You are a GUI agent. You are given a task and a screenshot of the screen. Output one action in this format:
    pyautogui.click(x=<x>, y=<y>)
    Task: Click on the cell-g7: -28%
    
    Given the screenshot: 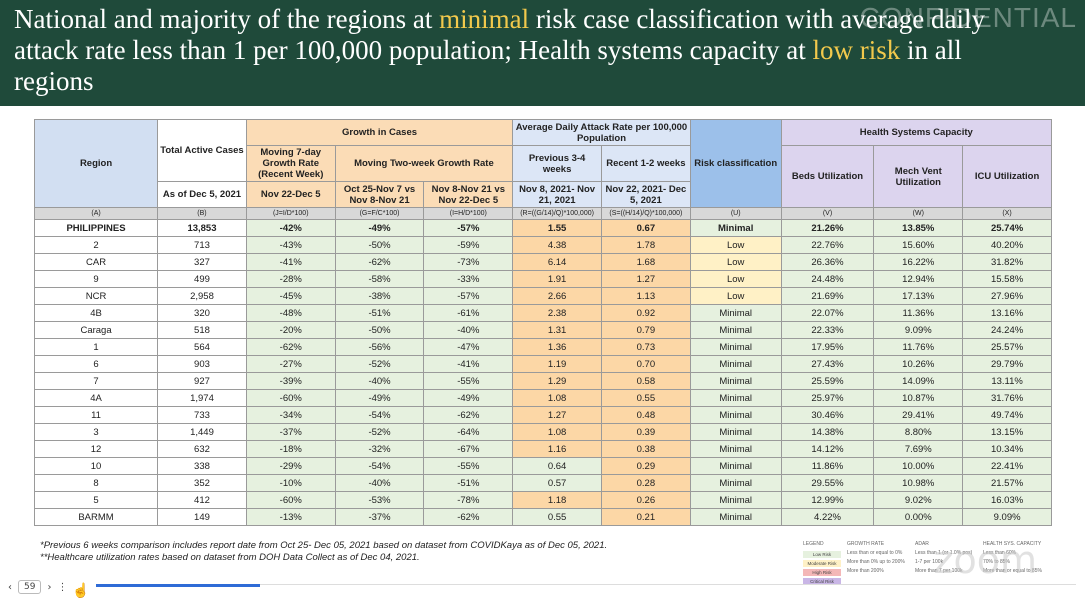 What is the action you would take?
    pyautogui.click(x=290, y=279)
    